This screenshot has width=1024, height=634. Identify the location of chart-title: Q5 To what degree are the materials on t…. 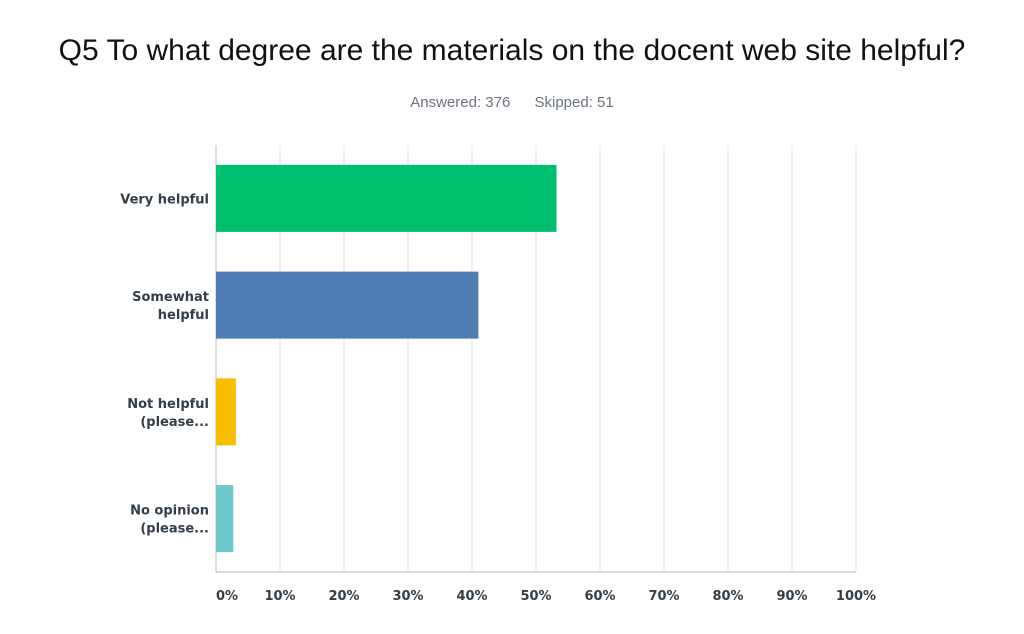
(512, 50).